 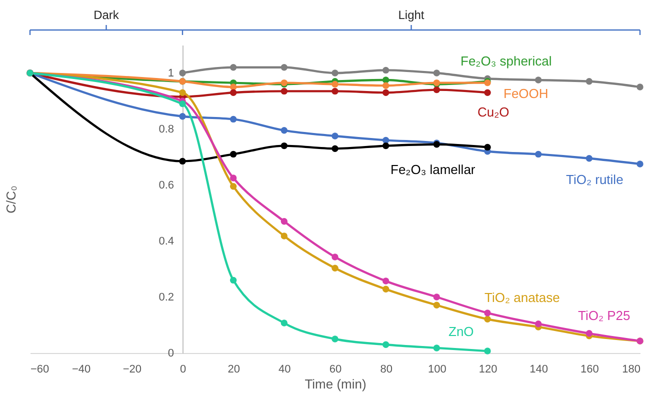 I want to click on x-tick-label: 160, so click(x=589, y=370).